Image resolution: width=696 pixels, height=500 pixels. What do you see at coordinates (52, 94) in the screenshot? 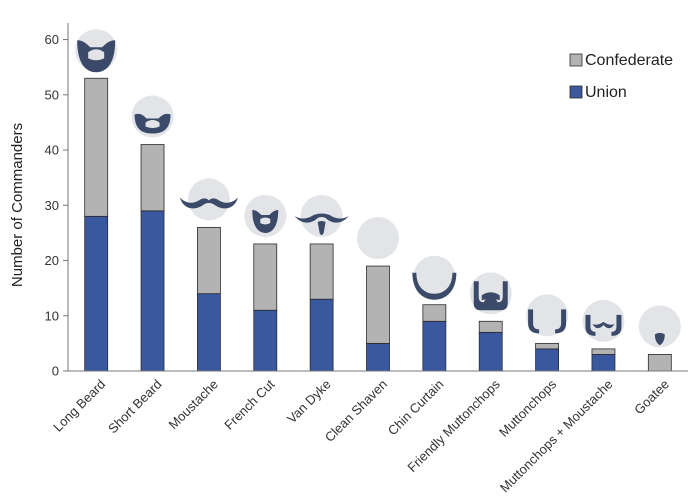
I see `y-tick-label: 50` at bounding box center [52, 94].